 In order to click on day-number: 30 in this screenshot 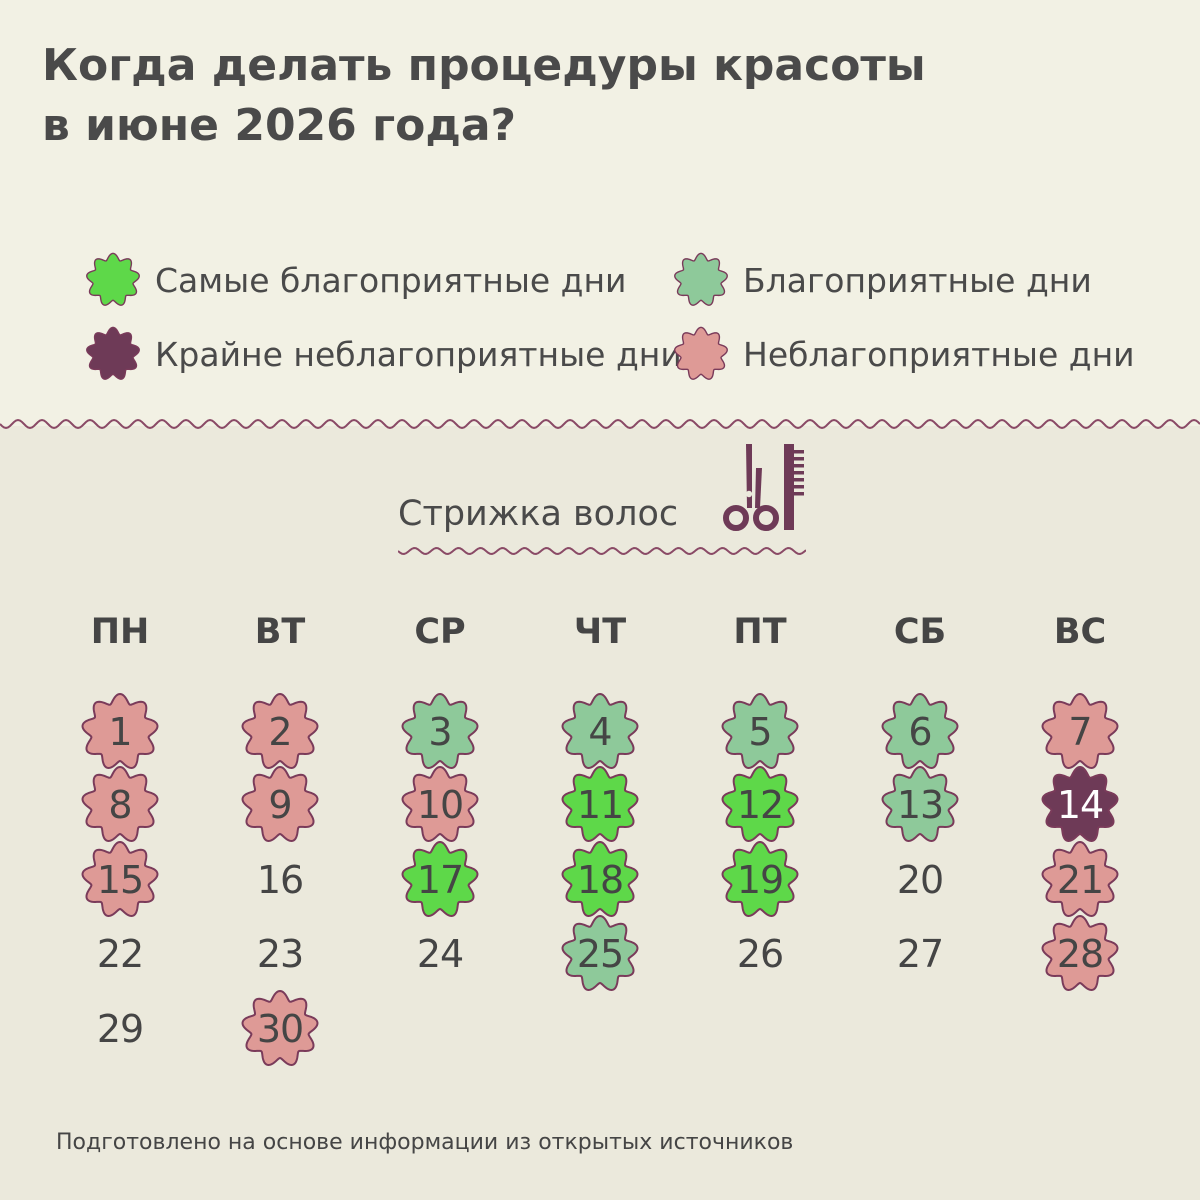, I will do `click(280, 1029)`.